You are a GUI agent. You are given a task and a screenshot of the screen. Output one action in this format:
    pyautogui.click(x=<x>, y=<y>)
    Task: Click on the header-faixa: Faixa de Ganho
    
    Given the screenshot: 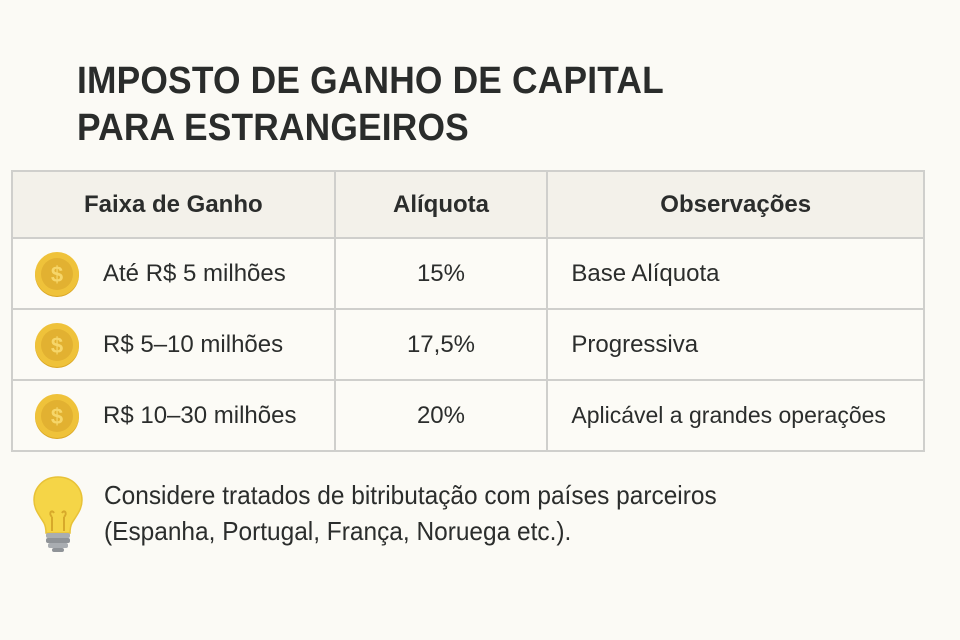 What is the action you would take?
    pyautogui.click(x=173, y=204)
    